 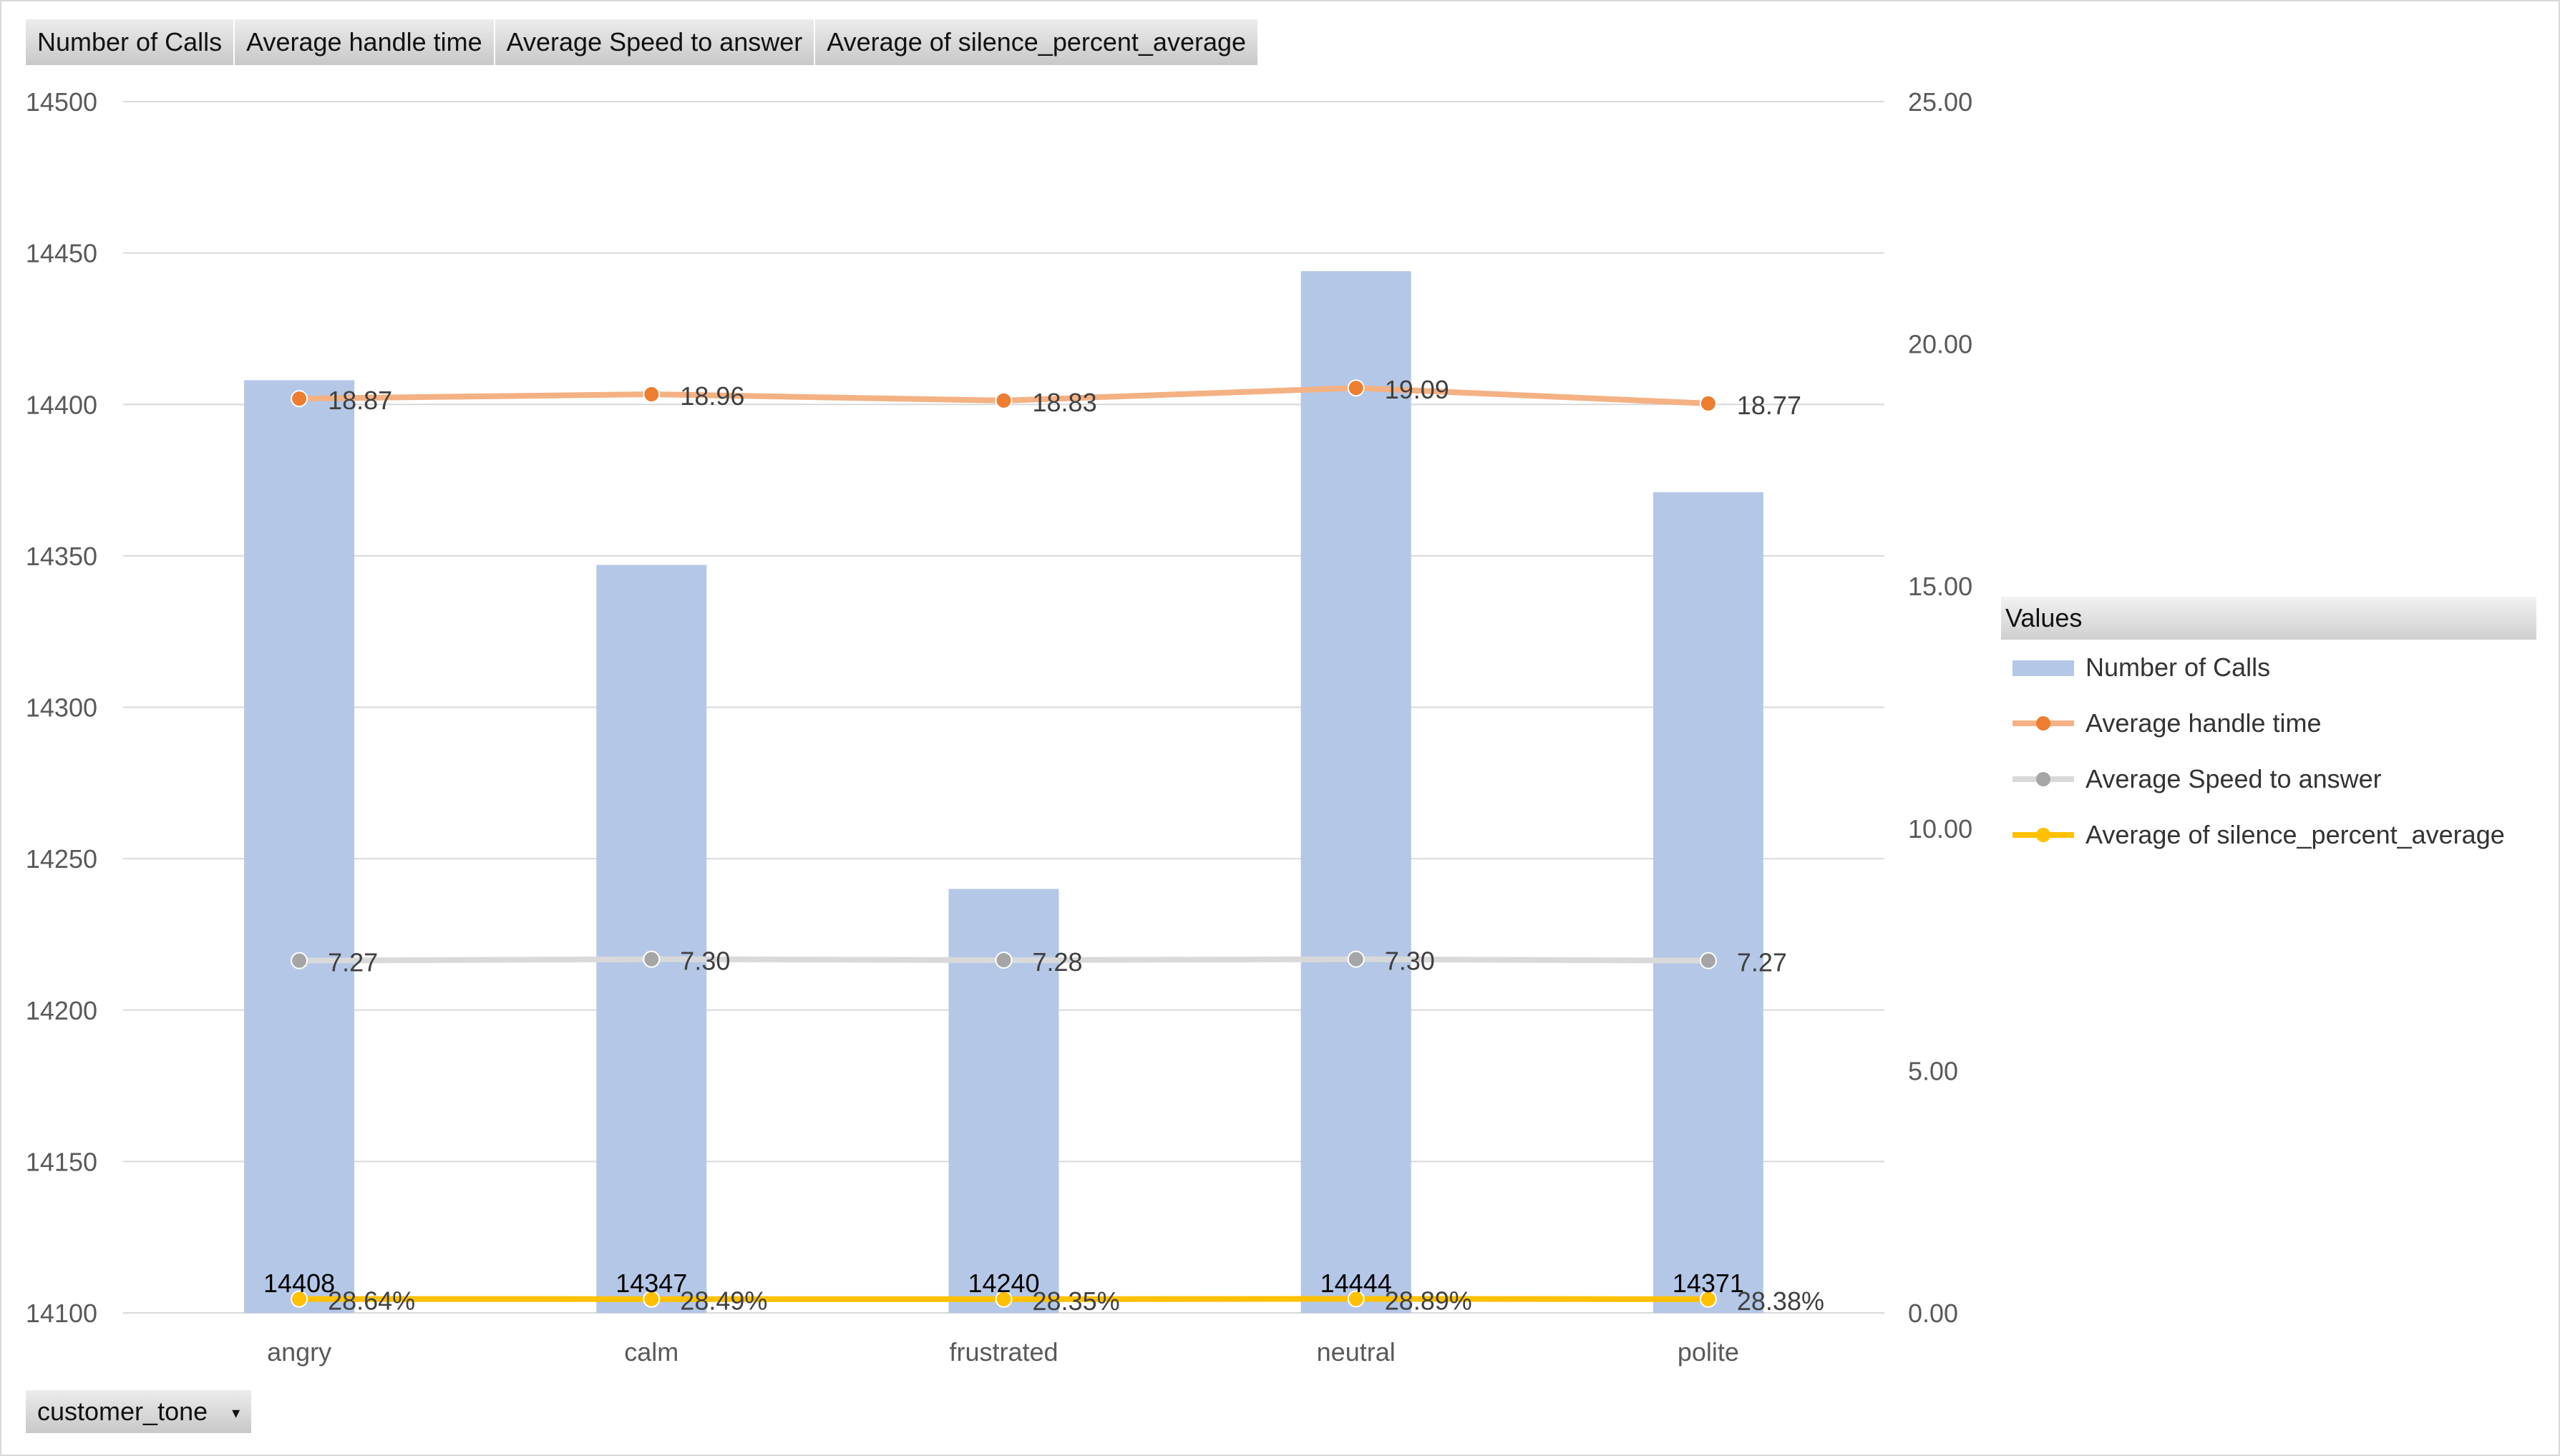 What do you see at coordinates (1058, 962) in the screenshot?
I see `data-label: 7.28` at bounding box center [1058, 962].